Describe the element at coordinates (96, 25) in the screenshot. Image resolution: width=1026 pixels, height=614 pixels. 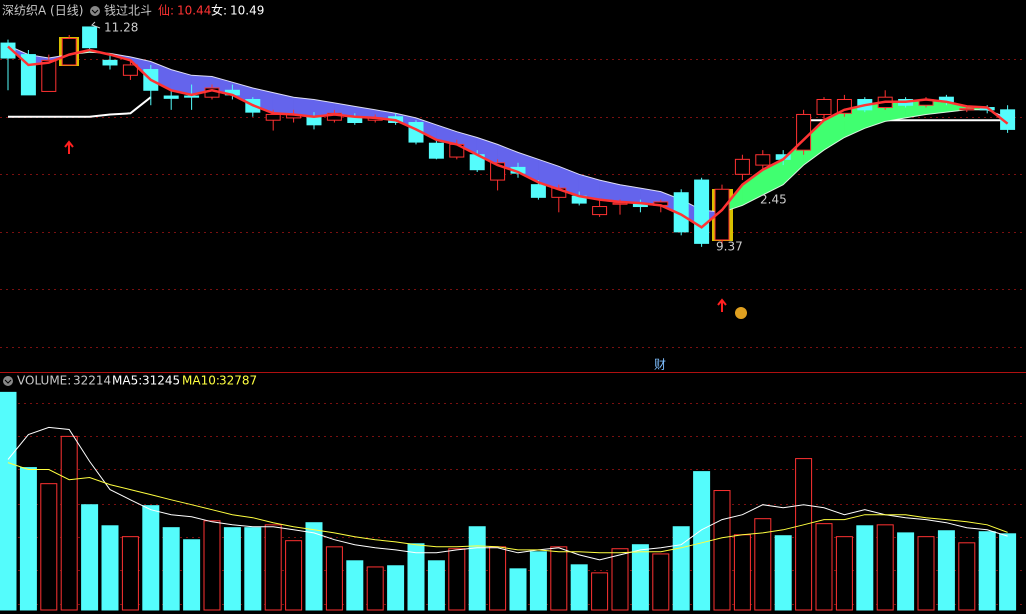
I see `annotation-pointer` at that location.